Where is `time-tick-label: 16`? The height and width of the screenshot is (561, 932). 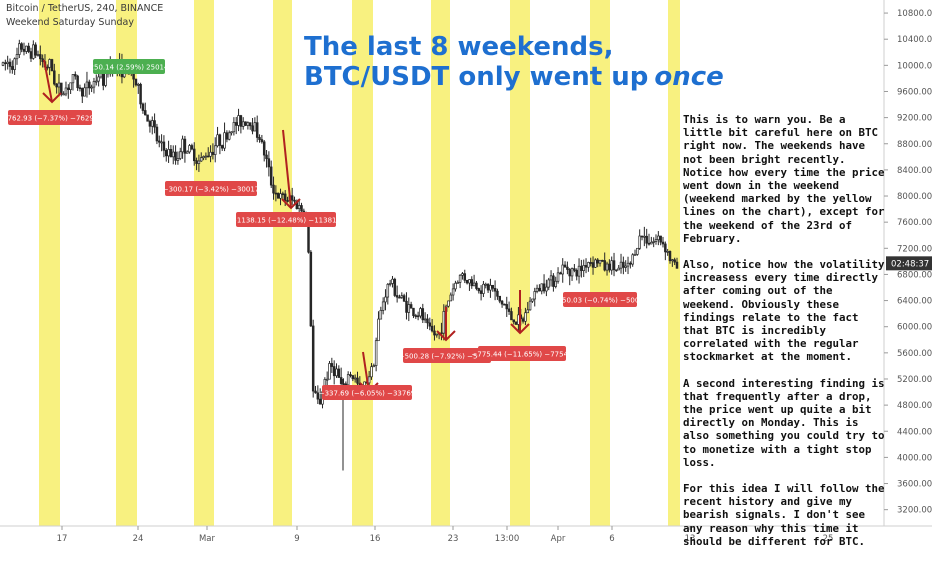 time-tick-label: 16 is located at coordinates (375, 539).